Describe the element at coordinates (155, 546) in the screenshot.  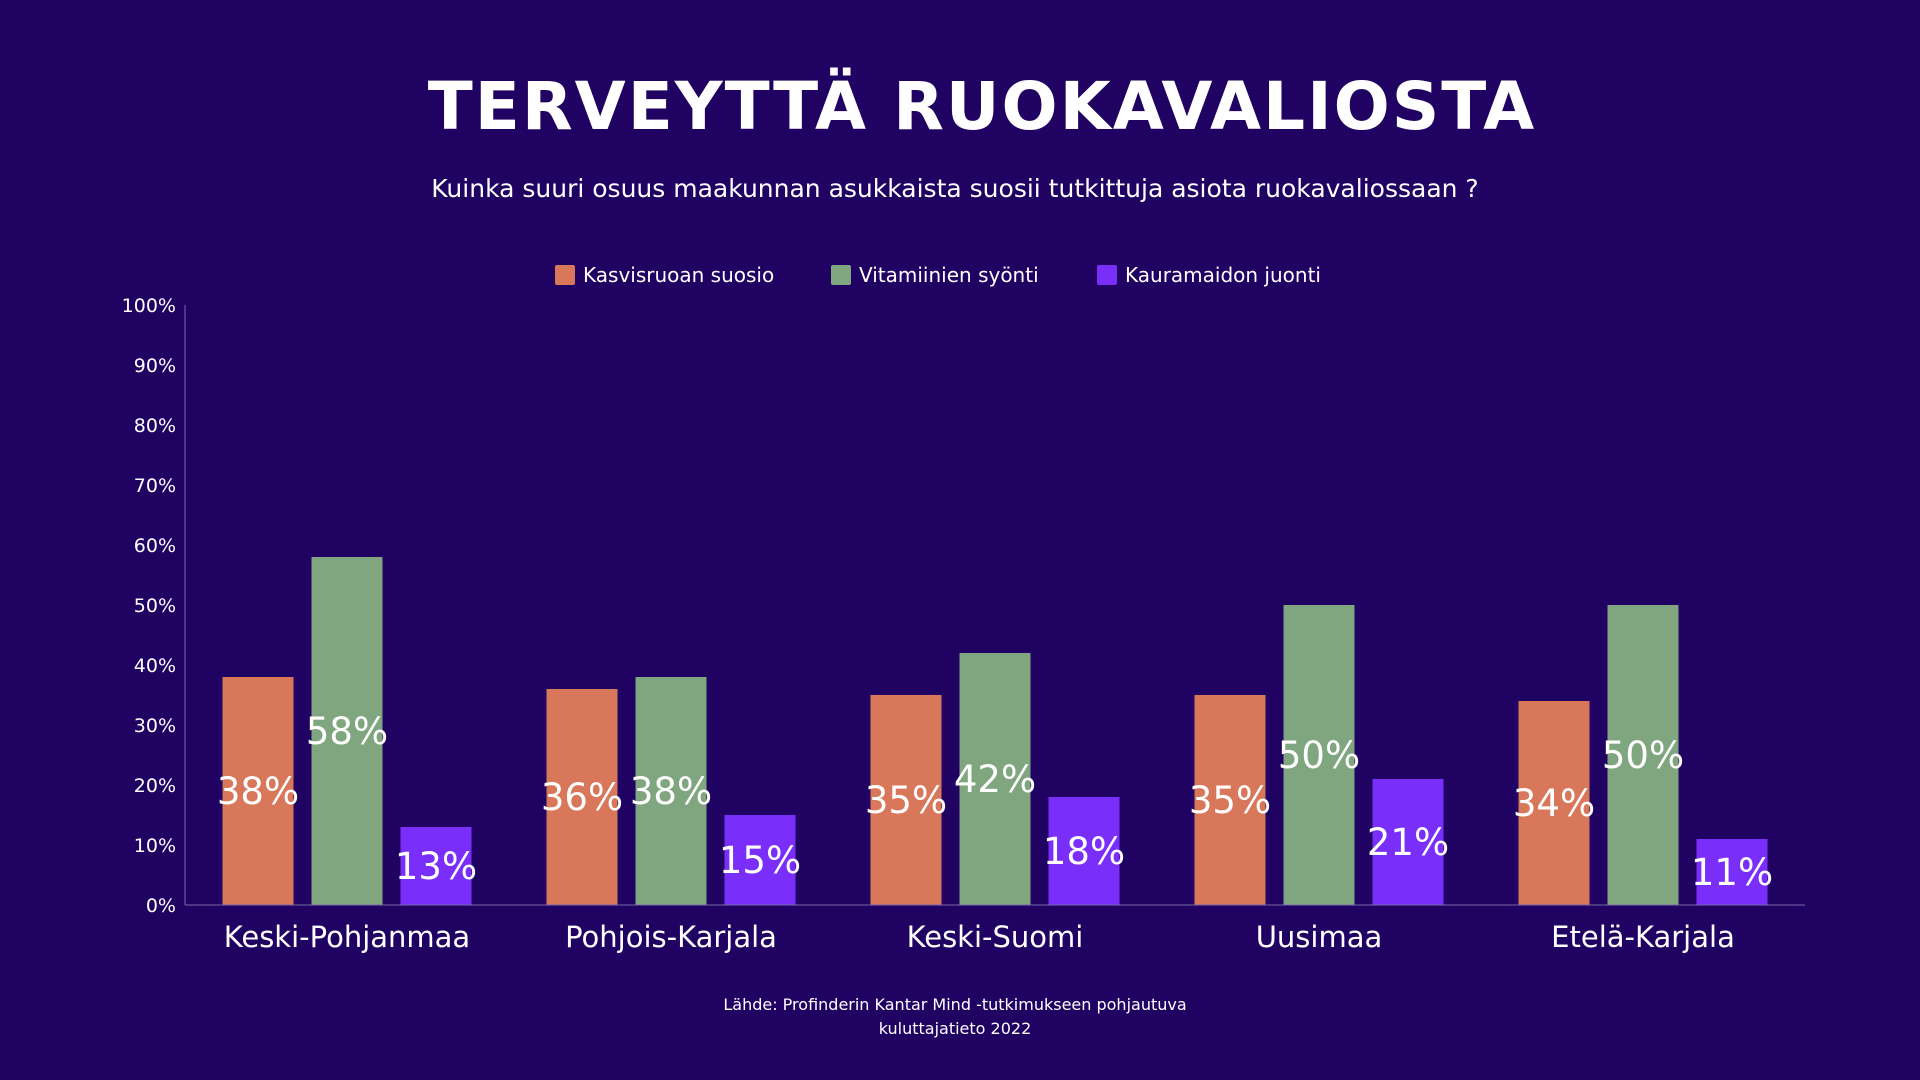
I see `y-tick-label: 60%` at that location.